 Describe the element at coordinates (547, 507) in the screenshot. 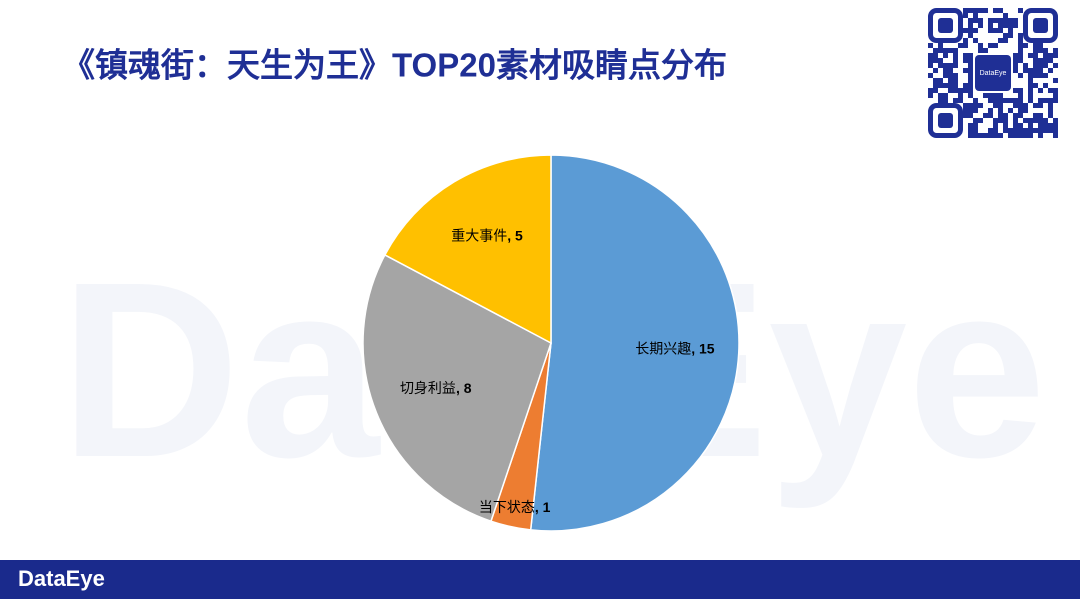

I see `data-label-value: 1` at that location.